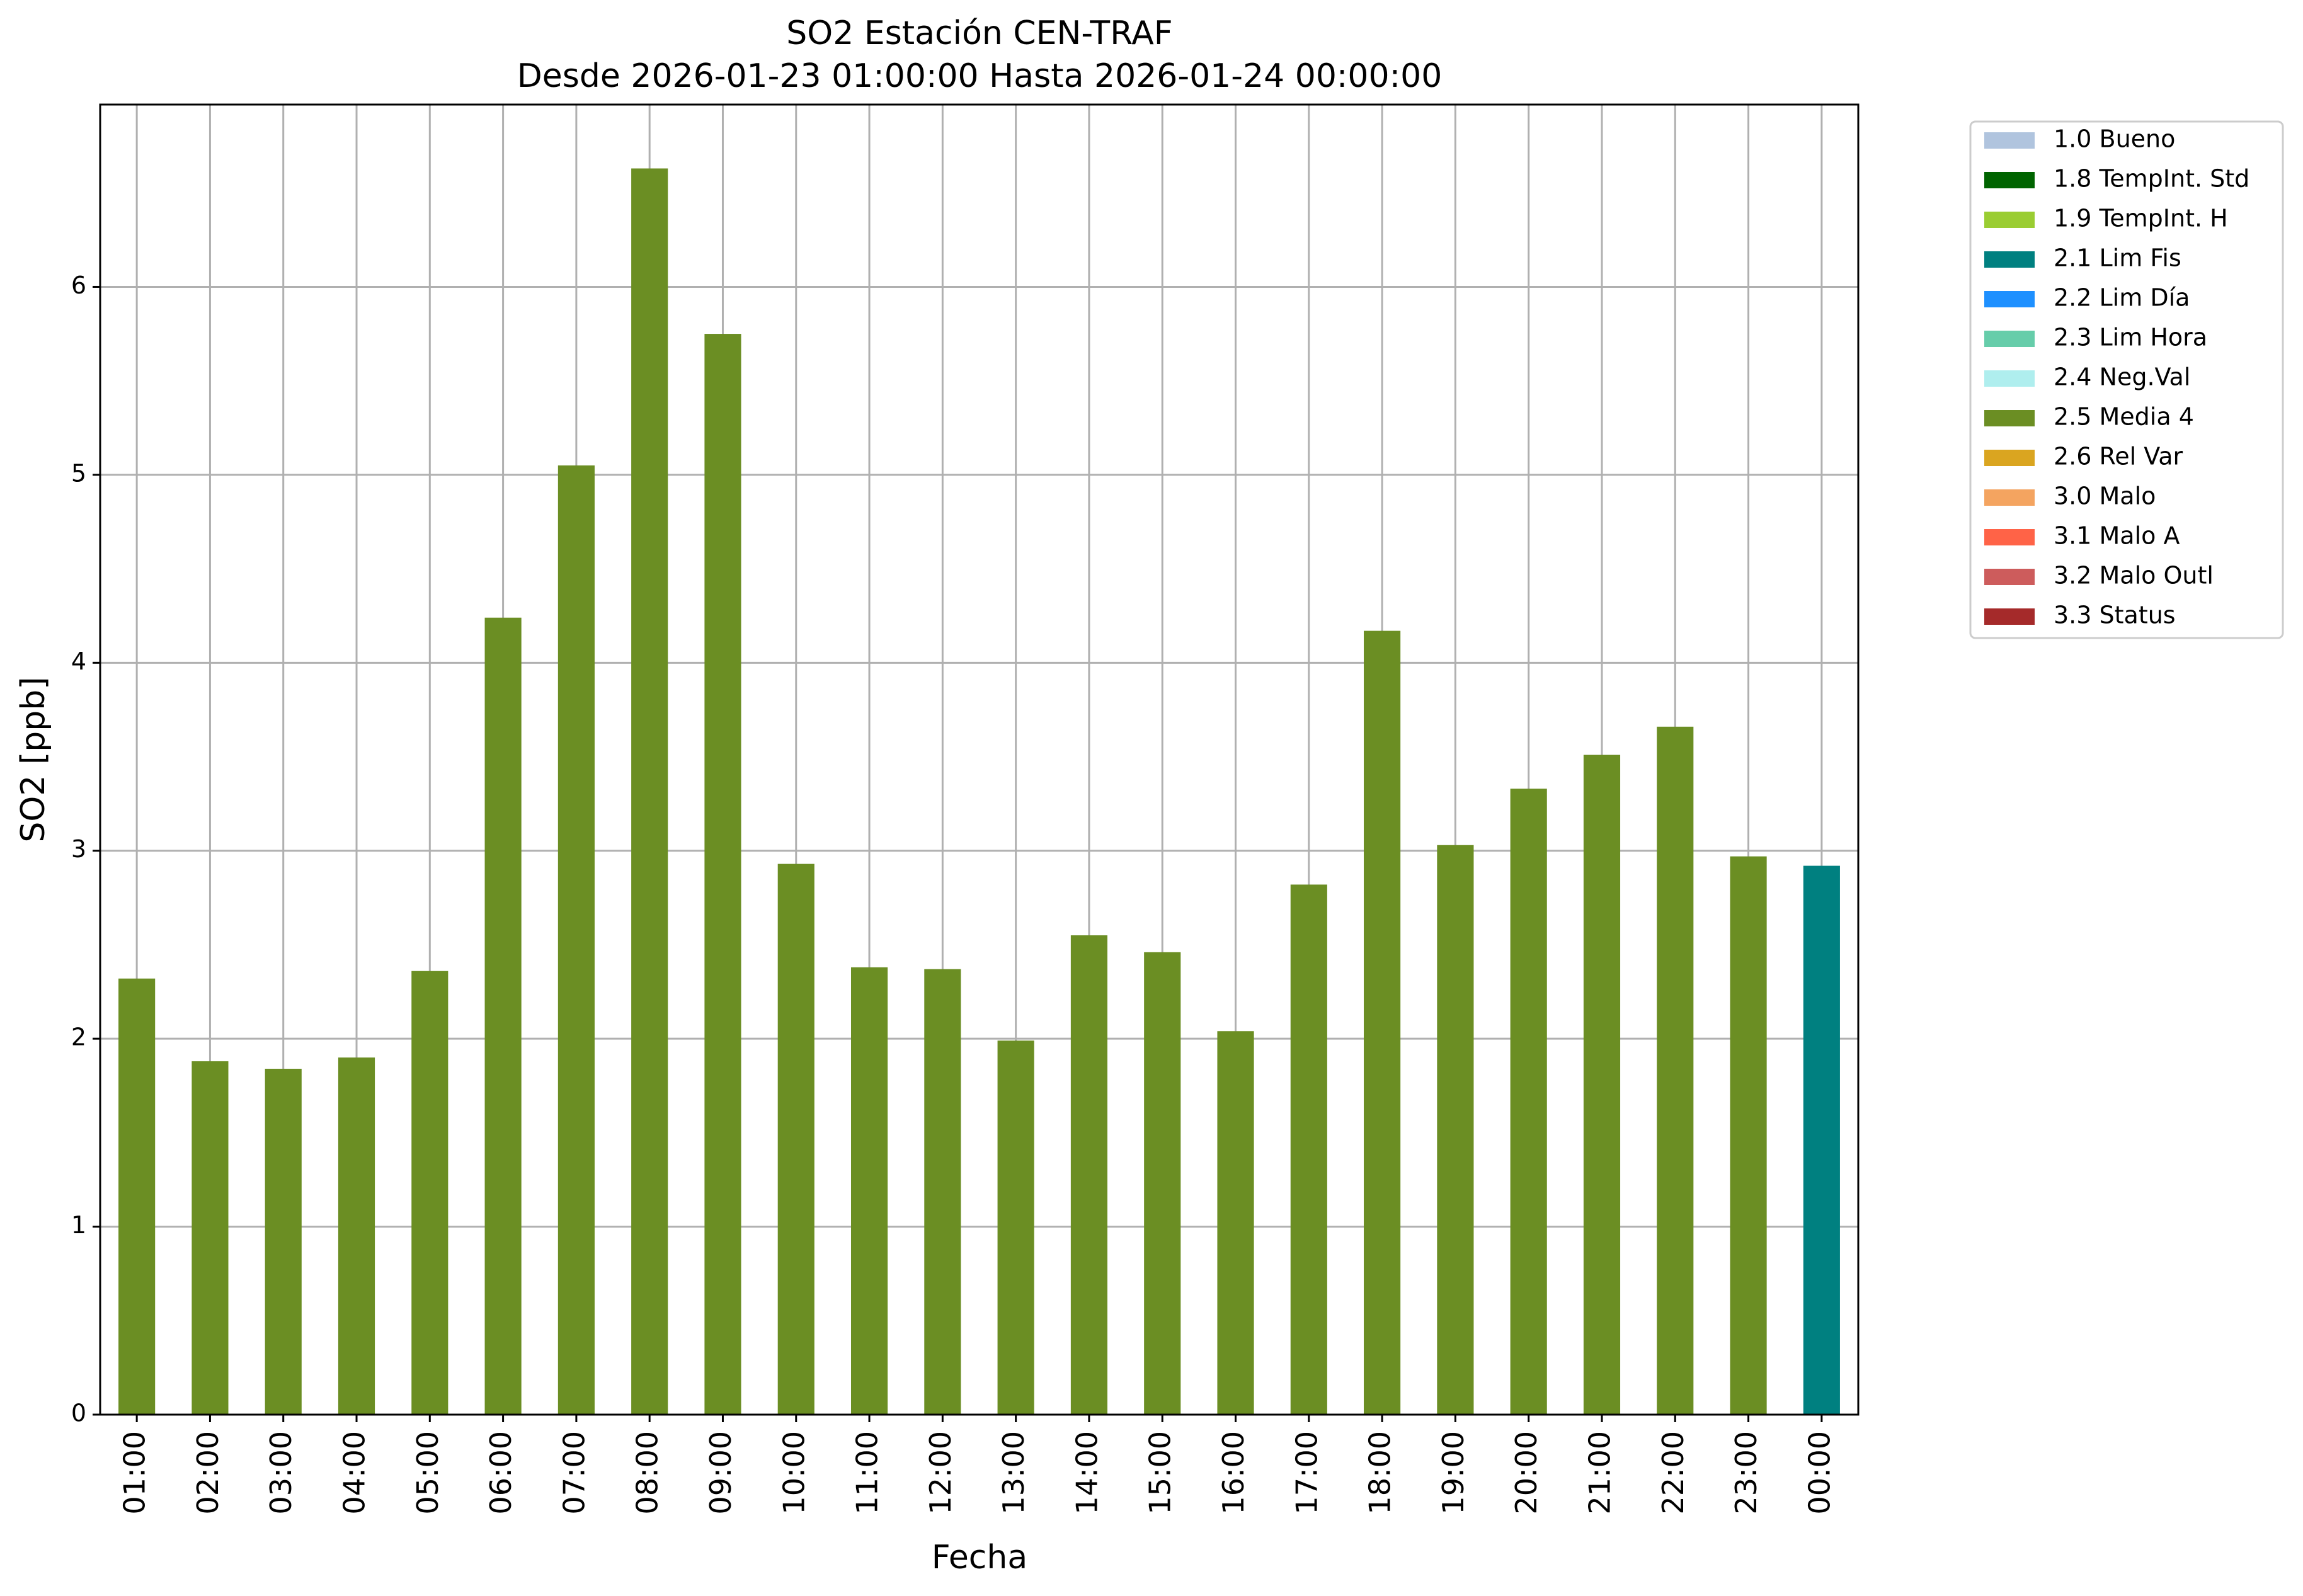 Image resolution: width=2303 pixels, height=1596 pixels. What do you see at coordinates (2122, 377) in the screenshot?
I see `legend-label: 2.4 Neg.Val` at bounding box center [2122, 377].